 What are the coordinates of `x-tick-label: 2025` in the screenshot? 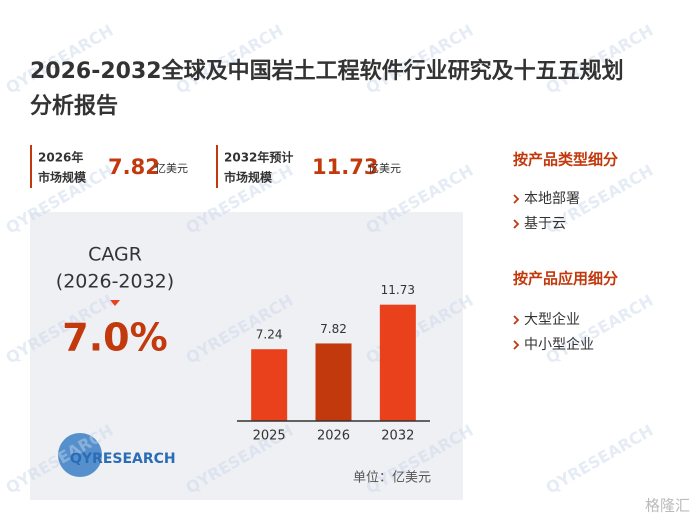 It's located at (269, 436).